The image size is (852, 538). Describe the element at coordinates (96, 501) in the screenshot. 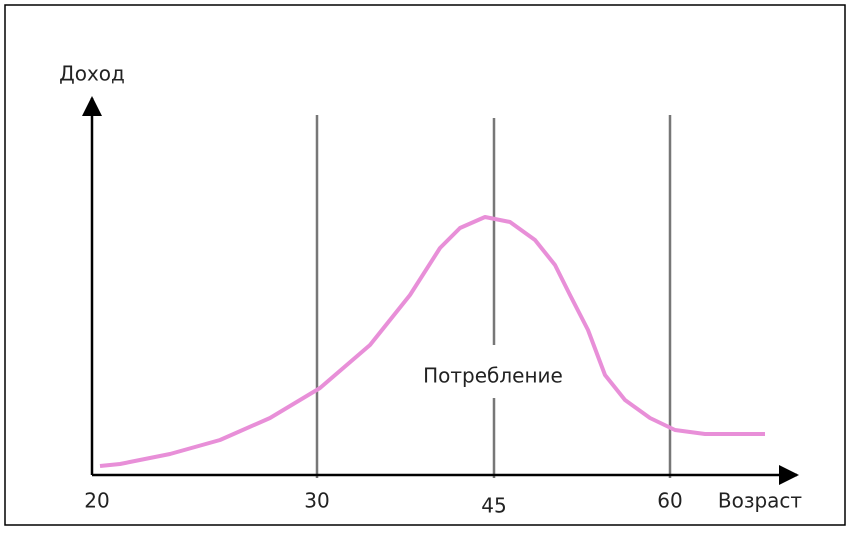

I see `tick-label: 20` at that location.